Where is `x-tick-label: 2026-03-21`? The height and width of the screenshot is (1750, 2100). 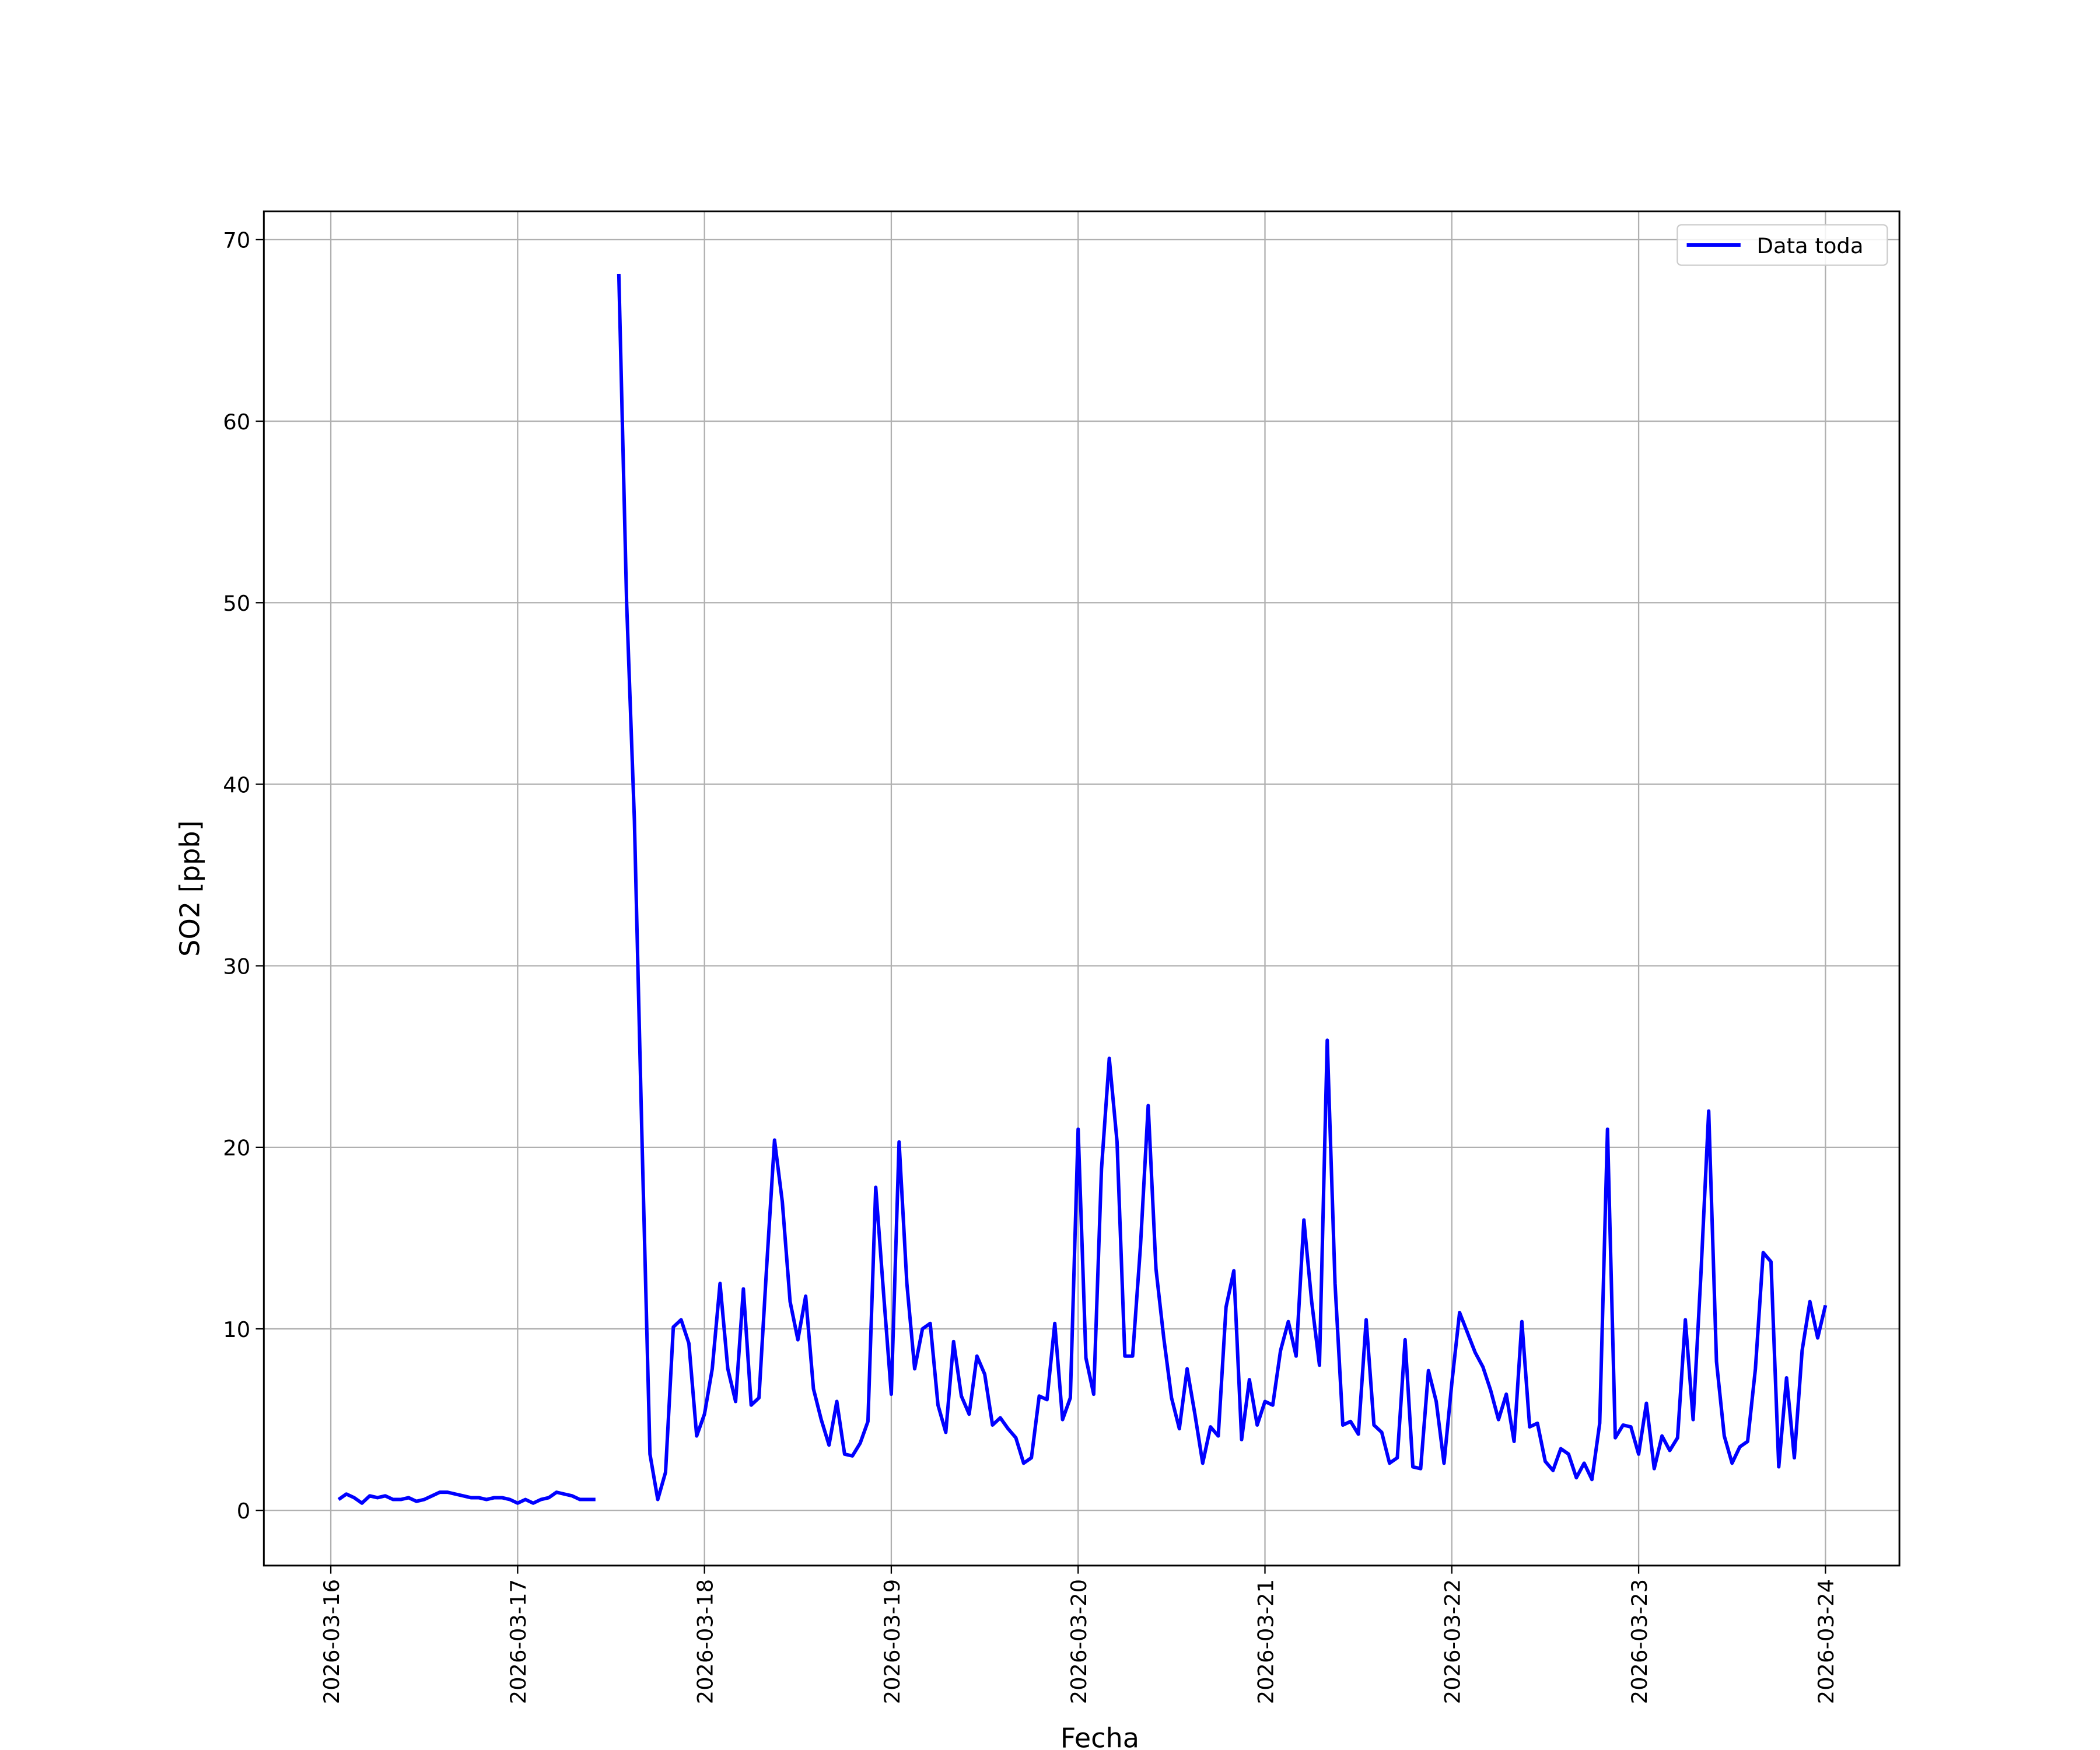
x-tick-label: 2026-03-21 is located at coordinates (1265, 1641).